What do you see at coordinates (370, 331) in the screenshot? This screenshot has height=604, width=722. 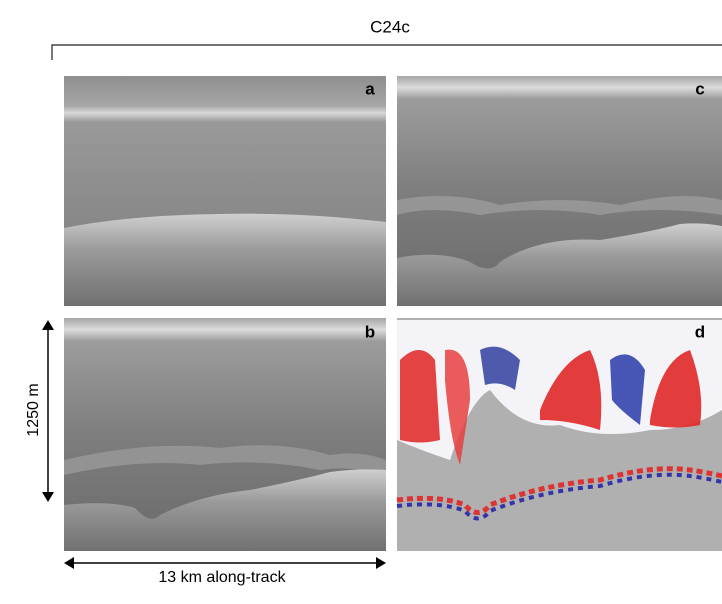 I see `panel-label: b` at bounding box center [370, 331].